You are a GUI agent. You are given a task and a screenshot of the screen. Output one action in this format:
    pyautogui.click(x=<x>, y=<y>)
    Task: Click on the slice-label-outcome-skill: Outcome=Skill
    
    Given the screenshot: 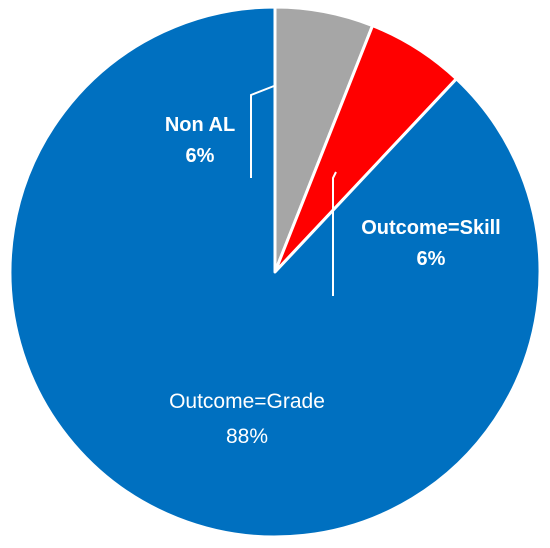 What is the action you would take?
    pyautogui.click(x=431, y=228)
    